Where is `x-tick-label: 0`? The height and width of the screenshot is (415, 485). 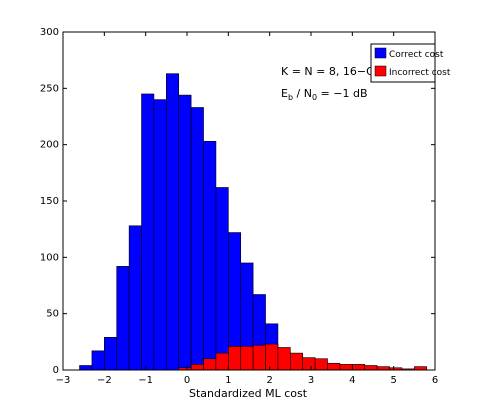 x-tick-label: 0 is located at coordinates (187, 380).